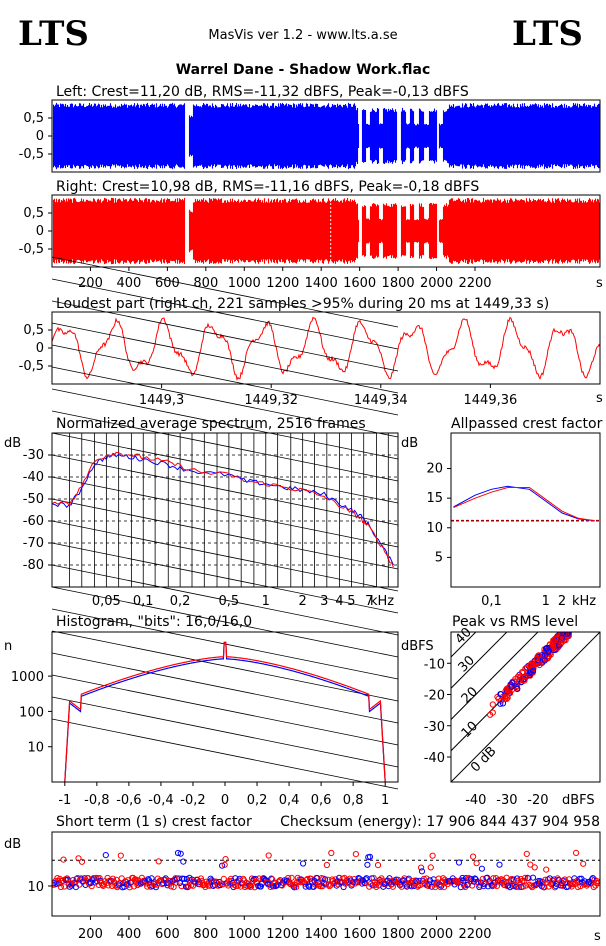 The width and height of the screenshot is (606, 946). I want to click on waveform-right-xtick-label: 2200, so click(474, 283).